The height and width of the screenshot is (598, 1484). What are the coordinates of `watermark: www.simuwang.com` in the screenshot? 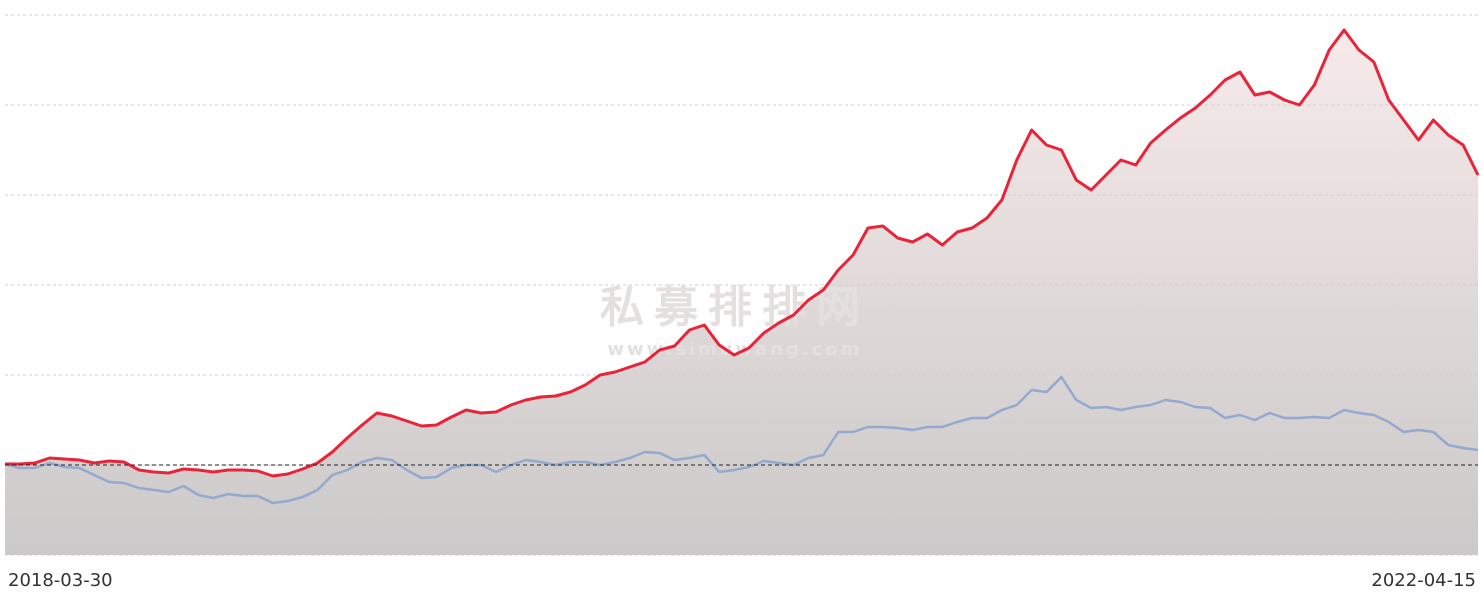 It's located at (734, 349).